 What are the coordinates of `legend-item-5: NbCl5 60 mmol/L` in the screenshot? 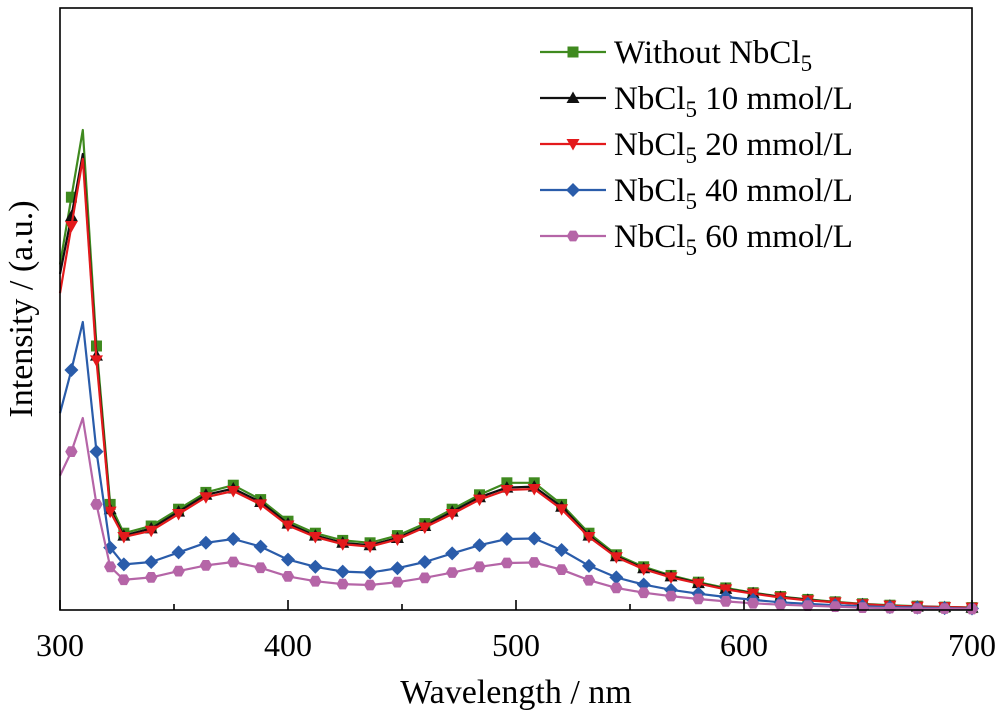 It's located at (696, 239).